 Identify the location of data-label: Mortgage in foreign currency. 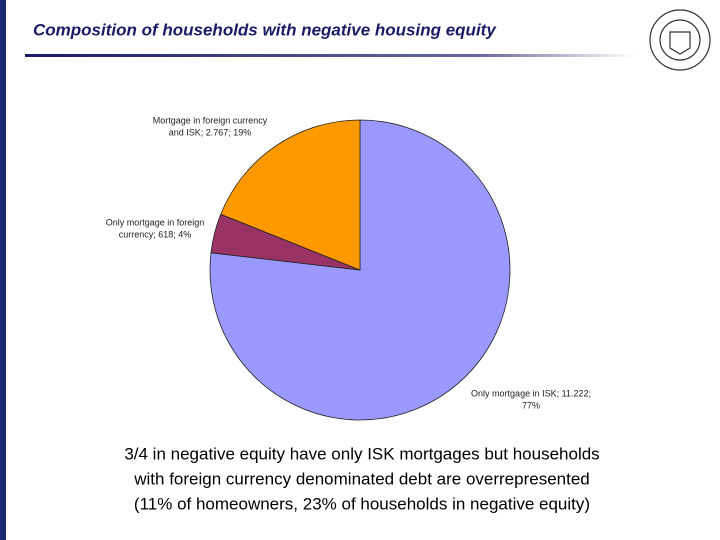
(210, 120).